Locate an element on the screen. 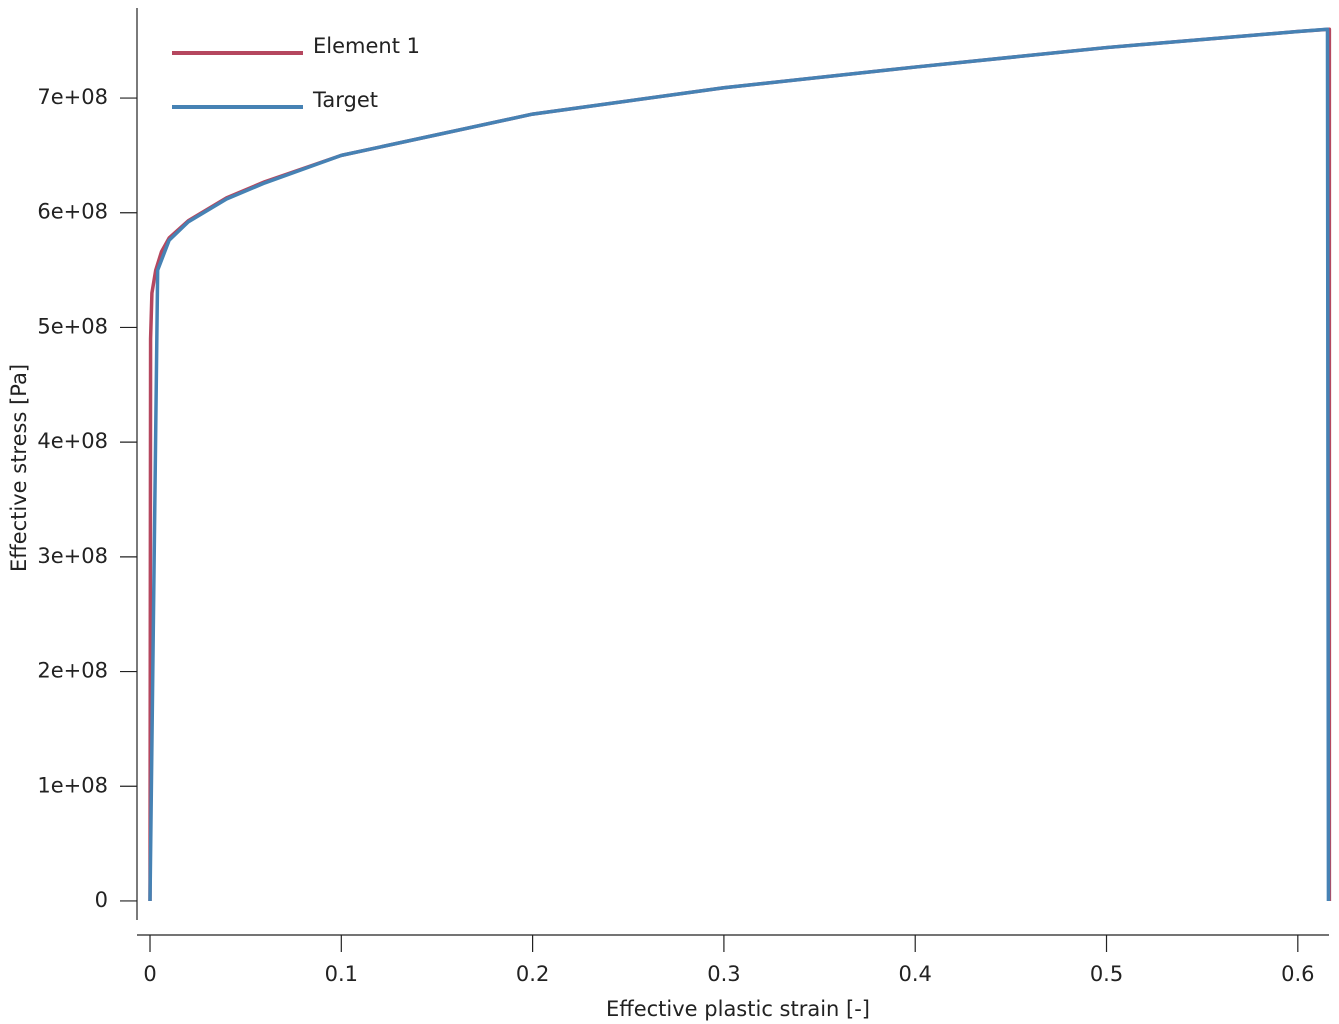  y-axis-label: Effective stress [Pa] is located at coordinates (19, 468).